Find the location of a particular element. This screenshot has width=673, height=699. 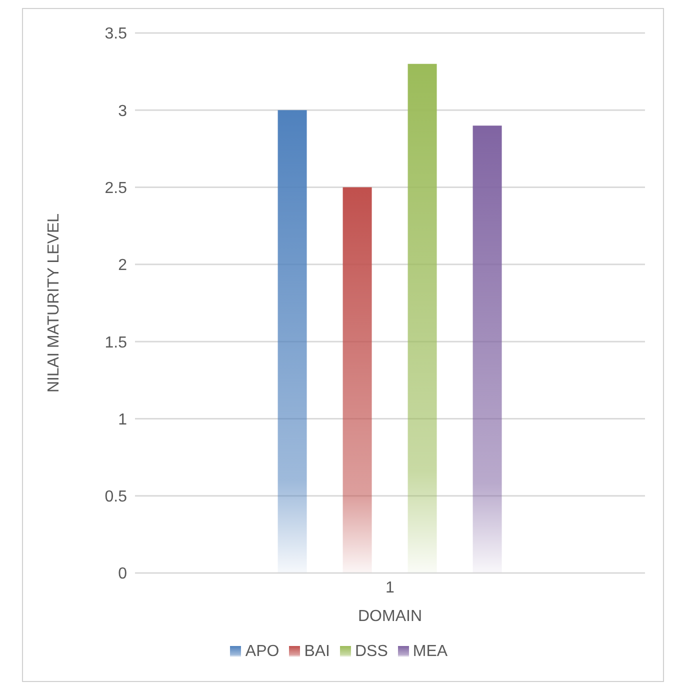

x-axis-title: DOMAIN is located at coordinates (390, 616).